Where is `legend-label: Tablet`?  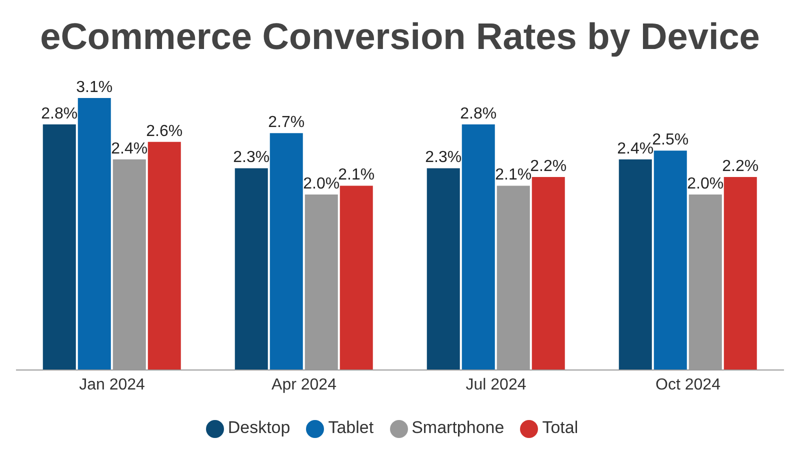
legend-label: Tablet is located at coordinates (351, 427).